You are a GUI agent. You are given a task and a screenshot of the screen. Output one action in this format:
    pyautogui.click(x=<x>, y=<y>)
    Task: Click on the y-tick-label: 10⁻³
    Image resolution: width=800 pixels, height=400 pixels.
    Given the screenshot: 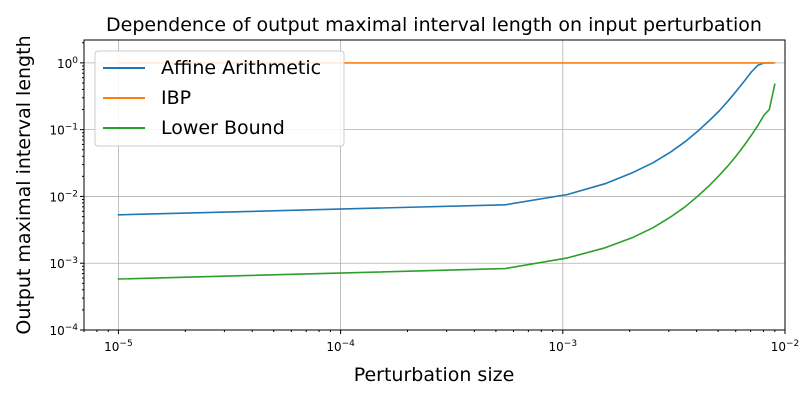 What is the action you would take?
    pyautogui.click(x=63, y=263)
    